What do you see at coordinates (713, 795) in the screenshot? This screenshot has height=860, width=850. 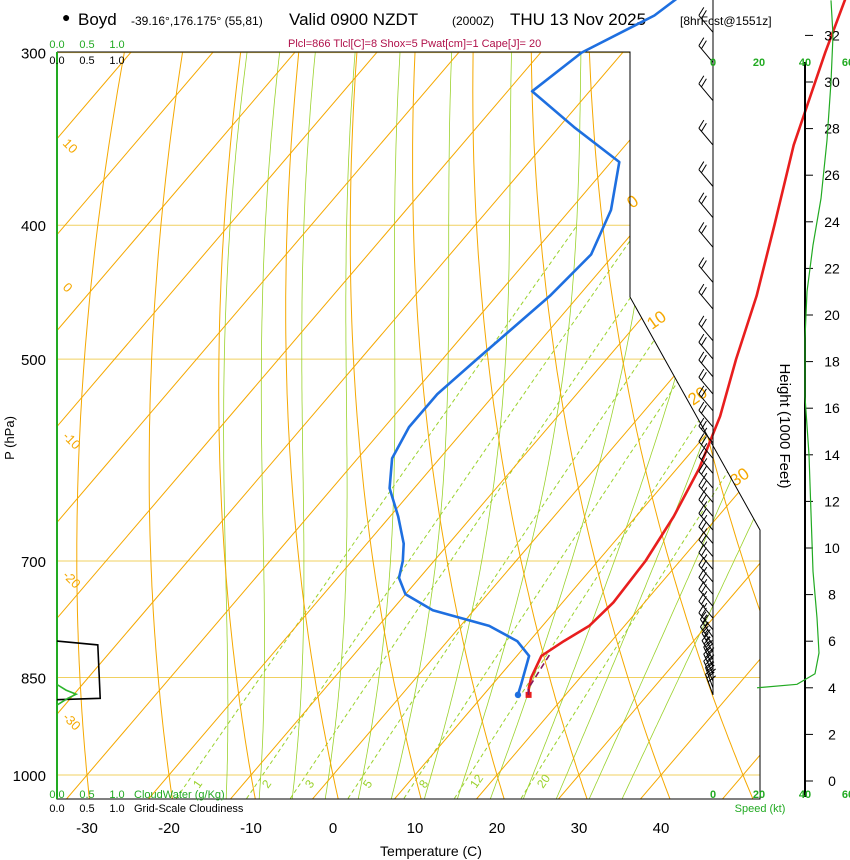 I see `speed-bottom-tick: 0` at bounding box center [713, 795].